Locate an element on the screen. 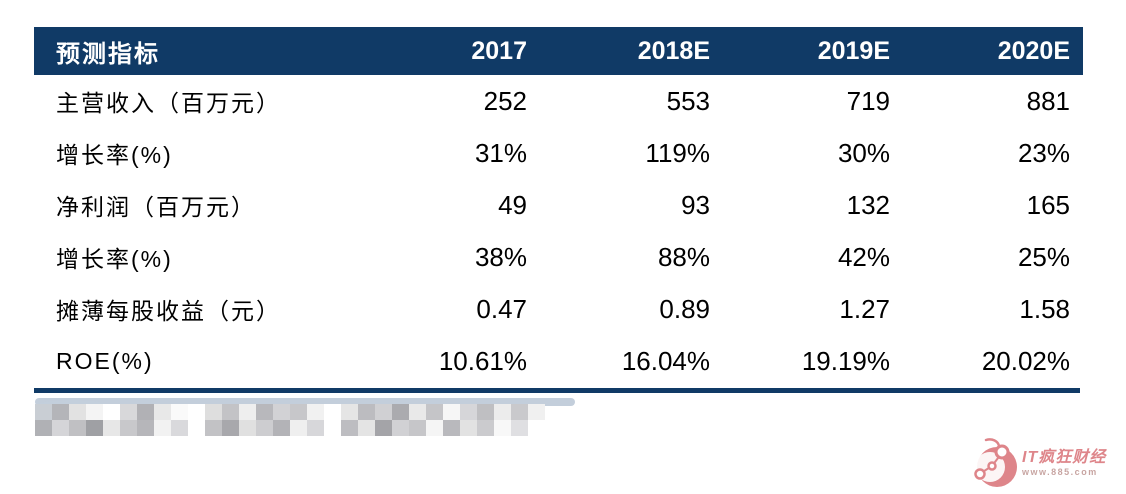 Image resolution: width=1126 pixels, height=494 pixels. cell-value: 38% is located at coordinates (445, 257).